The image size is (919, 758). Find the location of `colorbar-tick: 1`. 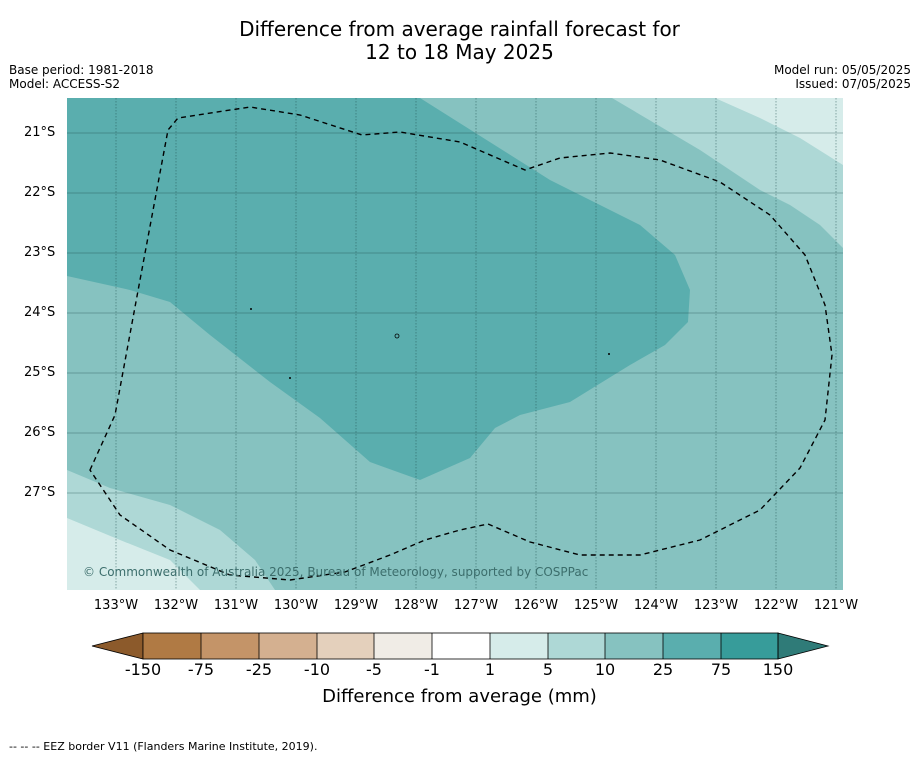

colorbar-tick: 1 is located at coordinates (490, 669).